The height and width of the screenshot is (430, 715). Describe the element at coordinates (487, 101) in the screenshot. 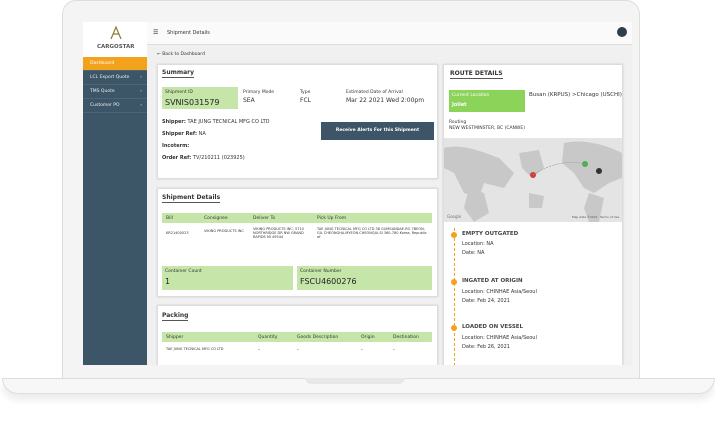

I see `current-location: Current Location Joliet` at that location.